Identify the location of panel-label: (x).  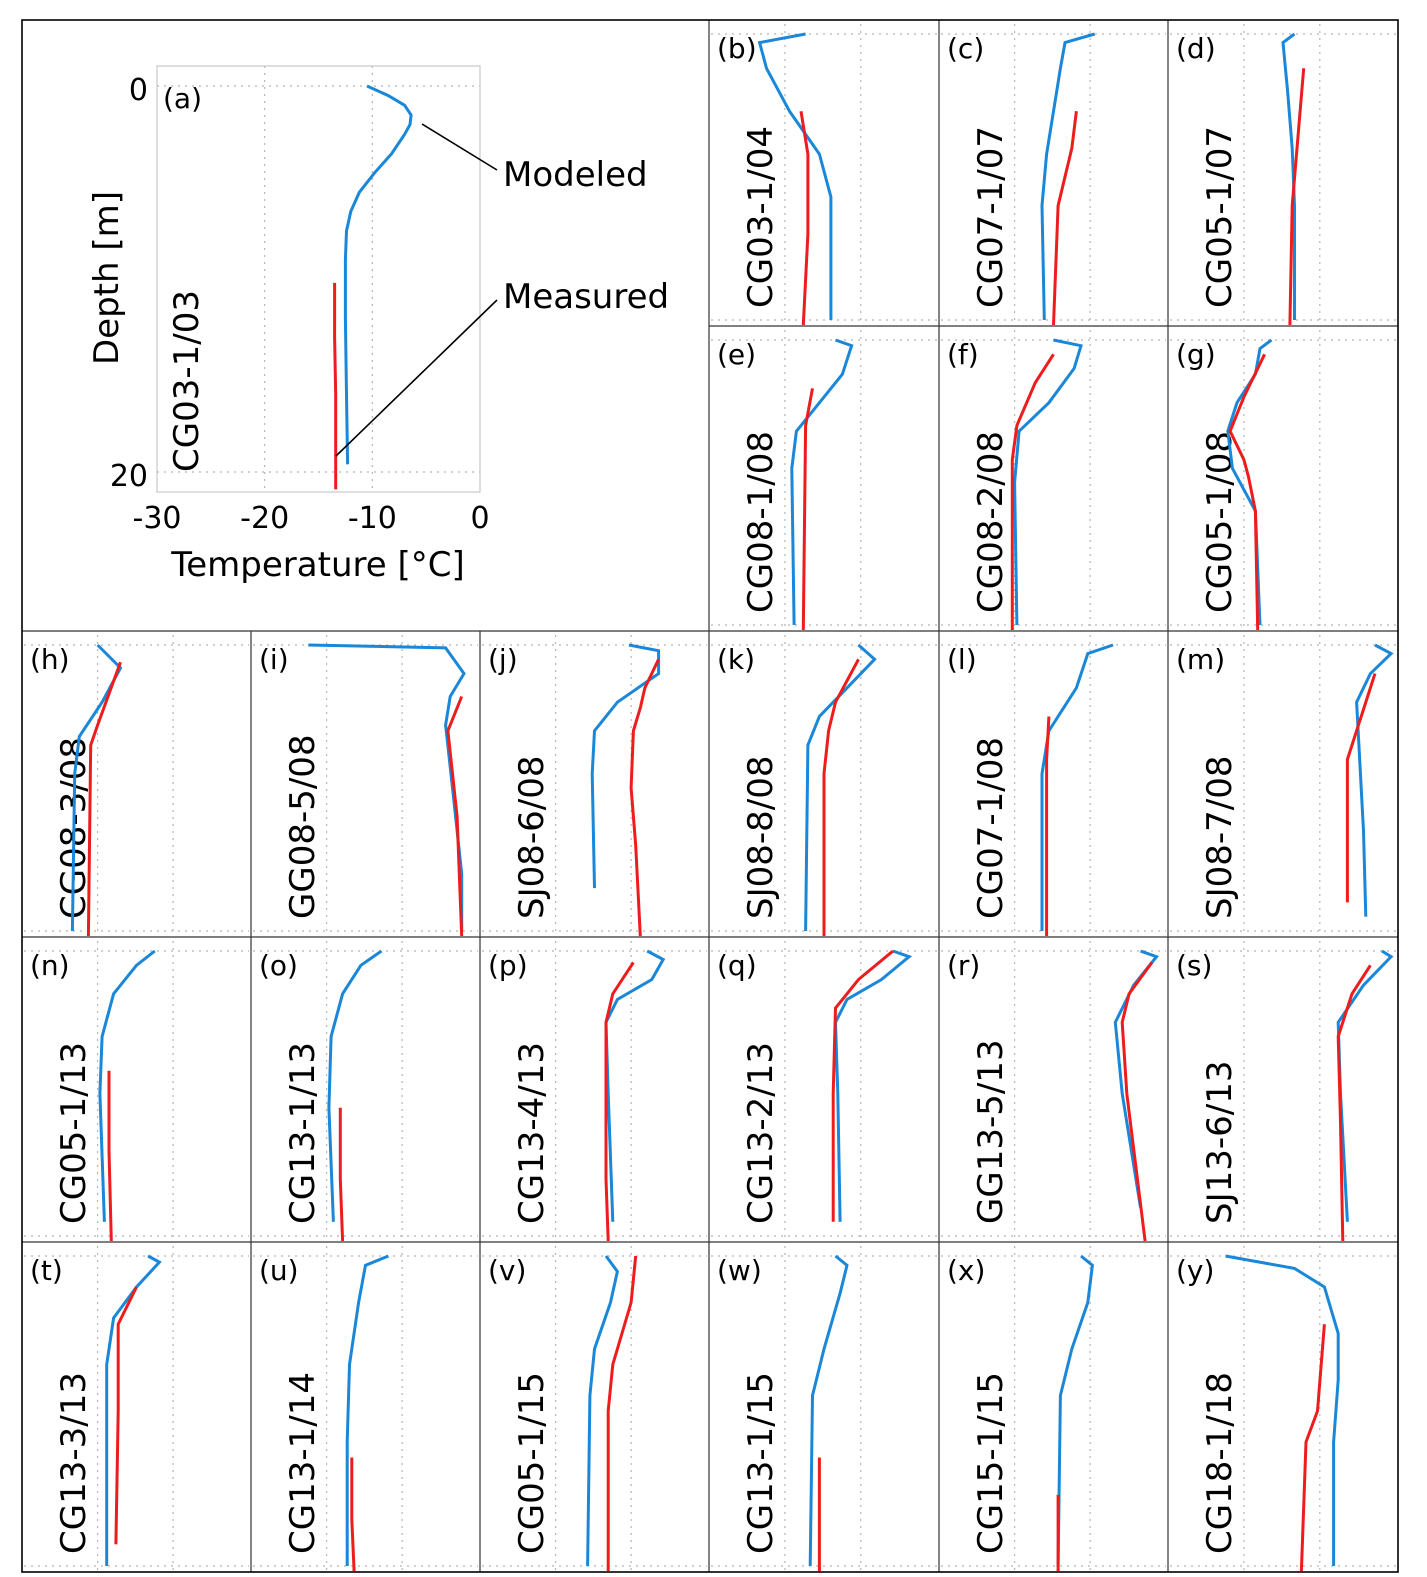
(966, 1270).